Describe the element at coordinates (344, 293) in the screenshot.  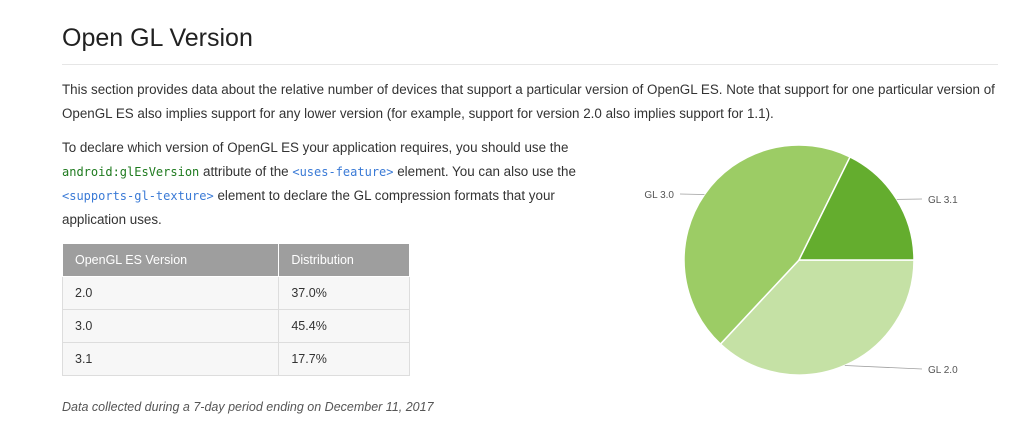
I see `cell-distribution: 37.0%` at that location.